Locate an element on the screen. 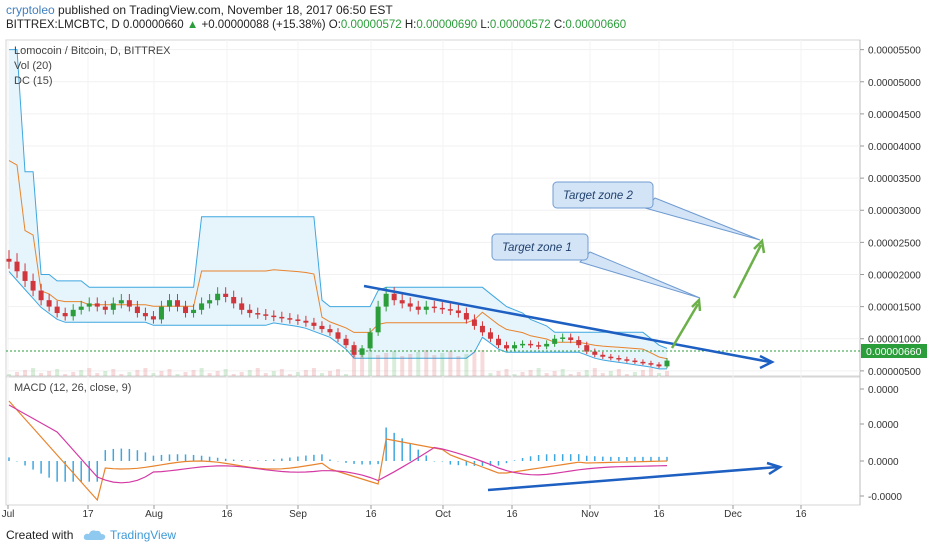 Image resolution: width=932 pixels, height=550 pixels. time-axis: Jul 17 Aug 16 Sep 16 Oct 16 Nov 16 Dec 16 is located at coordinates (404, 512).